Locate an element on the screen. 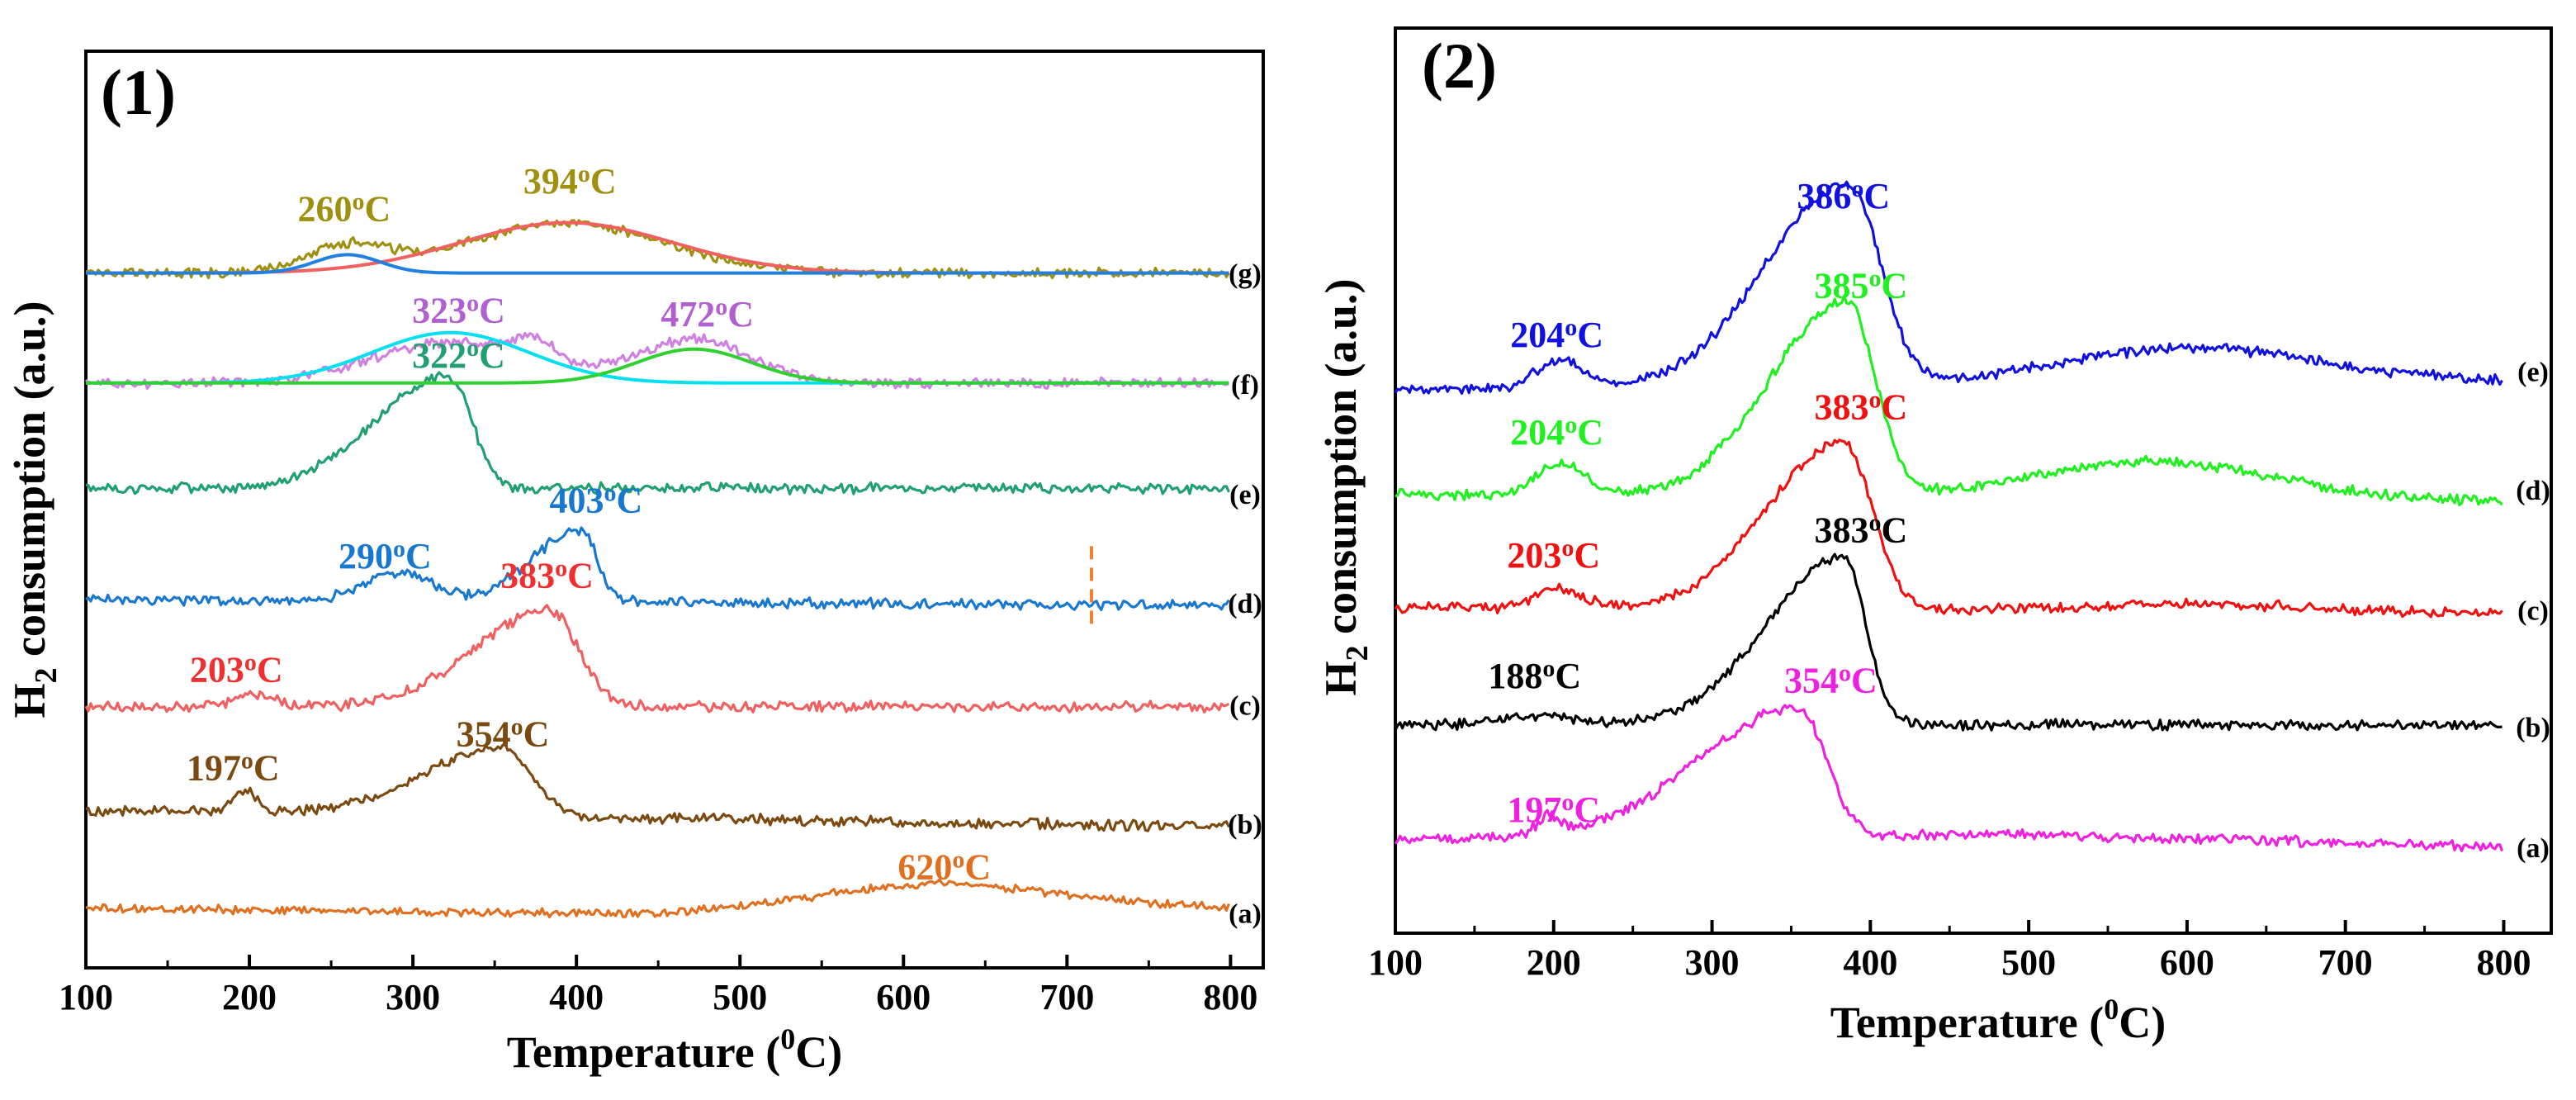 Image resolution: width=2576 pixels, height=1100 pixels. peak-label: 394oC is located at coordinates (570, 181).